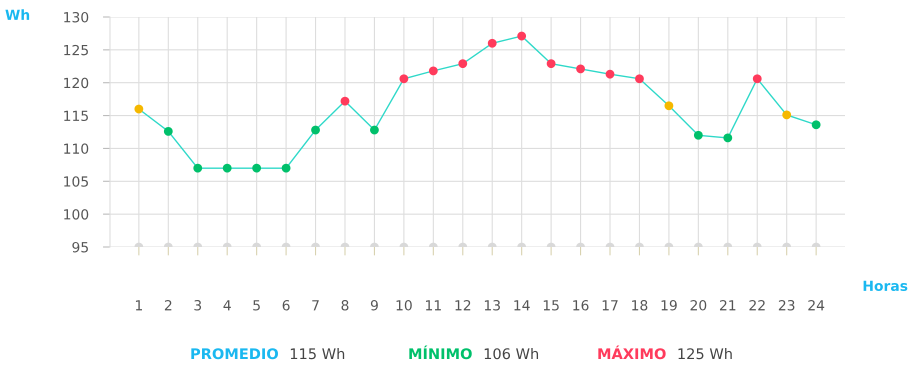  What do you see at coordinates (267, 354) in the screenshot?
I see `text: PROMEDIO 115 Wh` at bounding box center [267, 354].